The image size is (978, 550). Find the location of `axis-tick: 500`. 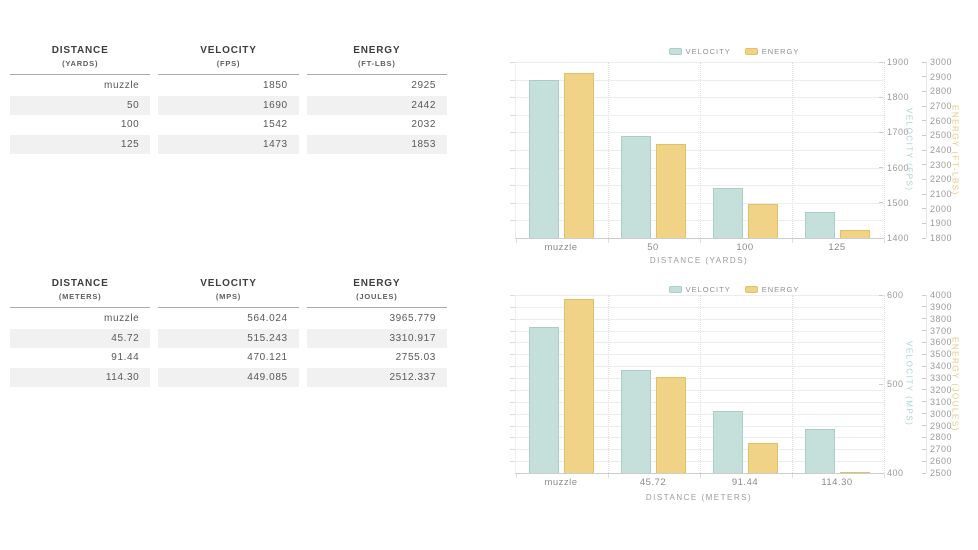

axis-tick: 500 is located at coordinates (891, 384).